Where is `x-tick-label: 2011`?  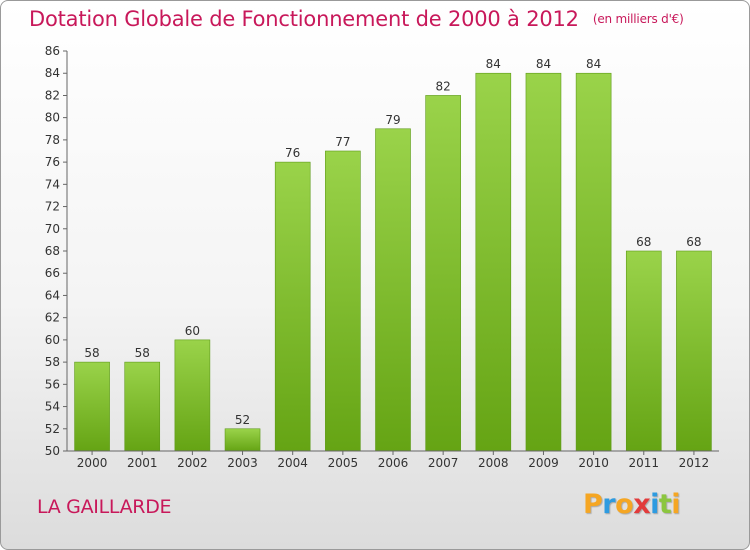 x-tick-label: 2011 is located at coordinates (643, 463).